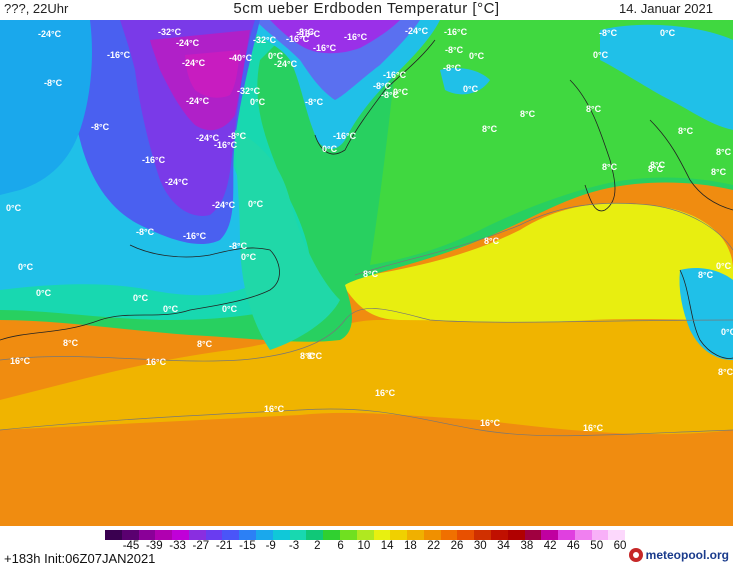 The image size is (733, 566). What do you see at coordinates (335, 37) in the screenshot?
I see `greenland-purple` at bounding box center [335, 37].